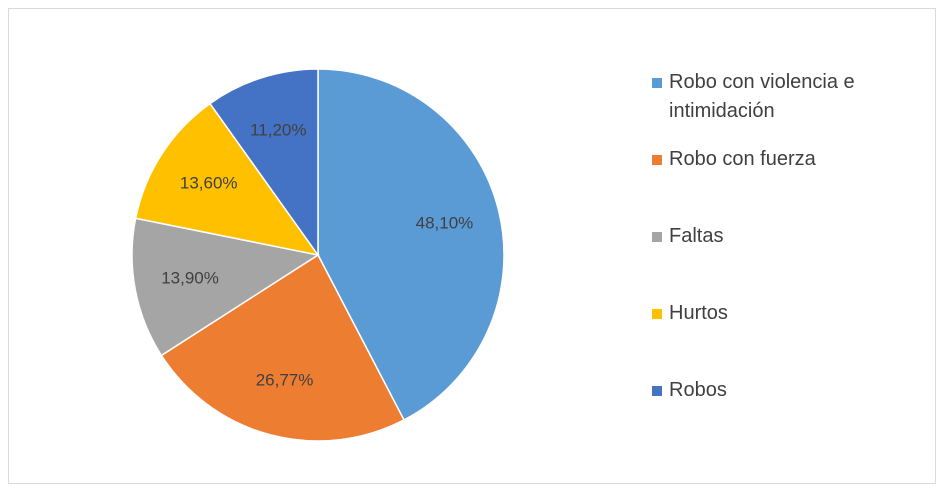  Describe the element at coordinates (797, 337) in the screenshot. I see `legend-item: Hurtos` at that location.